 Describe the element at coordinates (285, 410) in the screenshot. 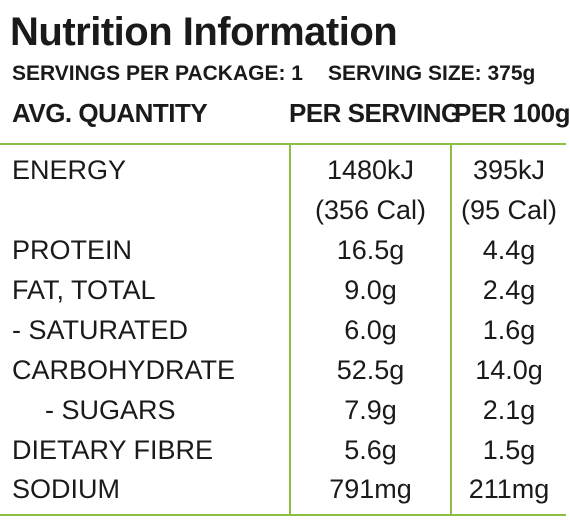

I see `table-row-sugars: - SUGARS 7.9g 2.1g` at that location.